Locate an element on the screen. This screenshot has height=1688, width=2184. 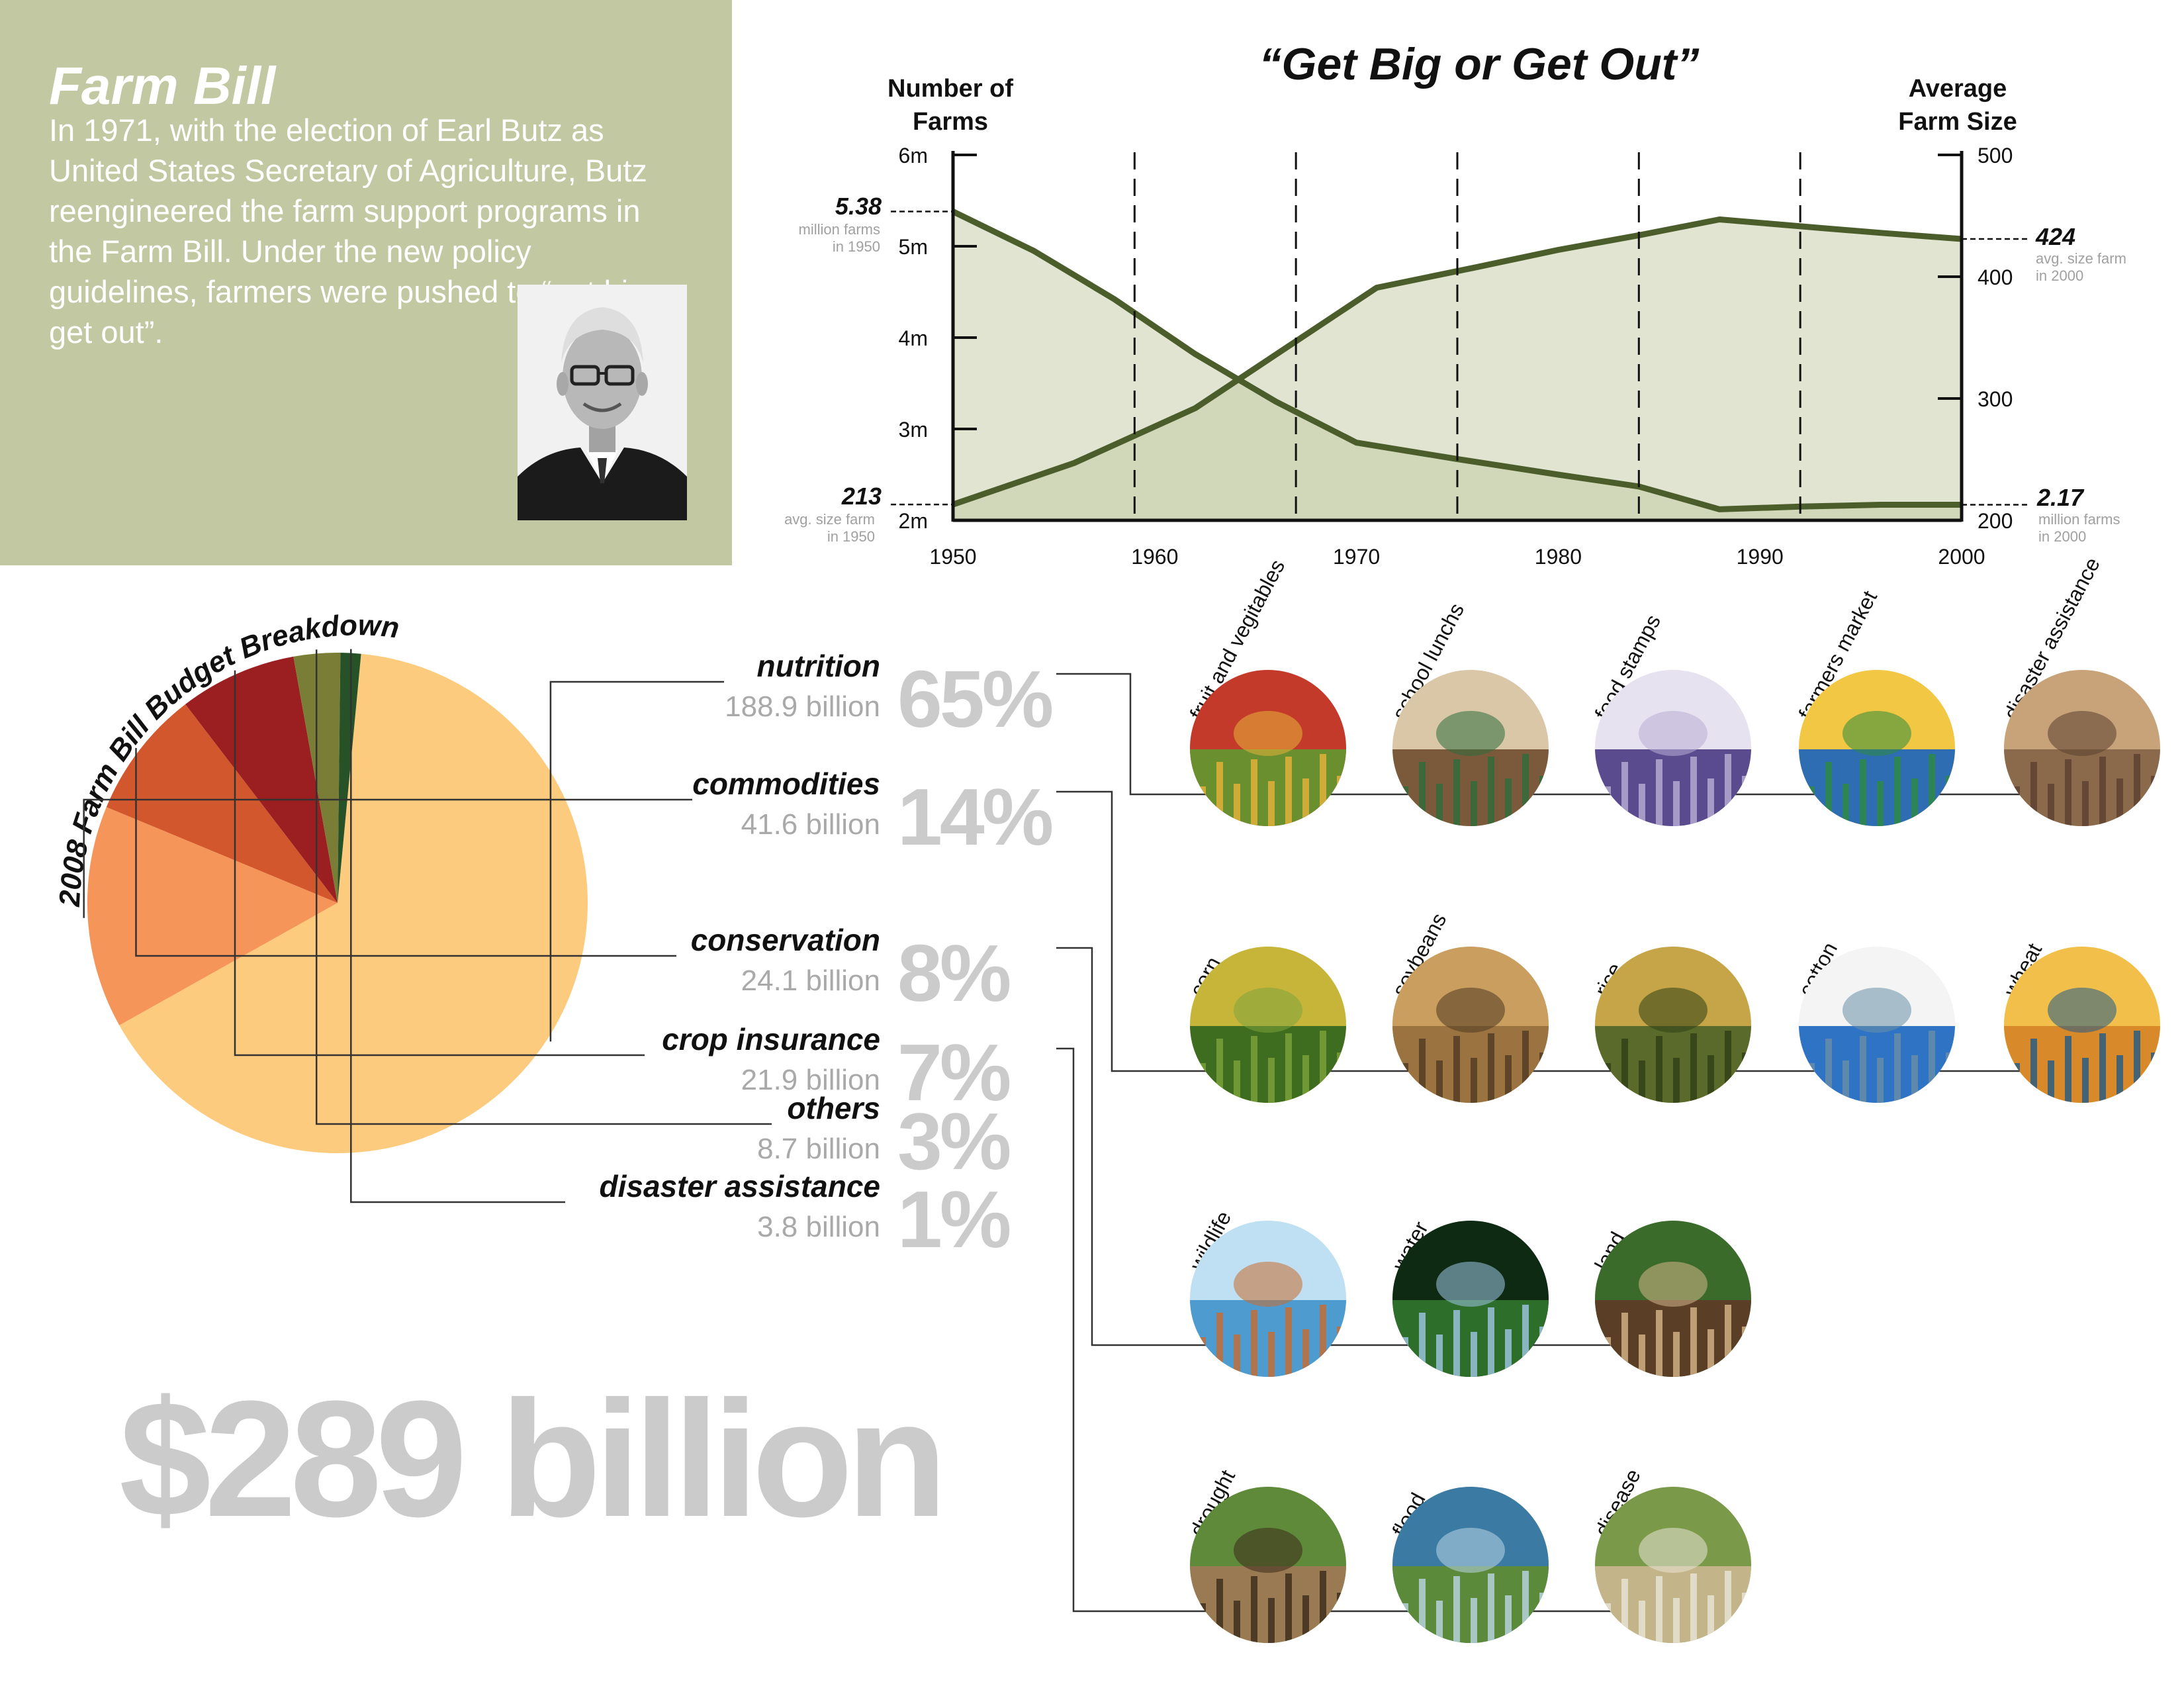
photo-soybeans is located at coordinates (1470, 1025).